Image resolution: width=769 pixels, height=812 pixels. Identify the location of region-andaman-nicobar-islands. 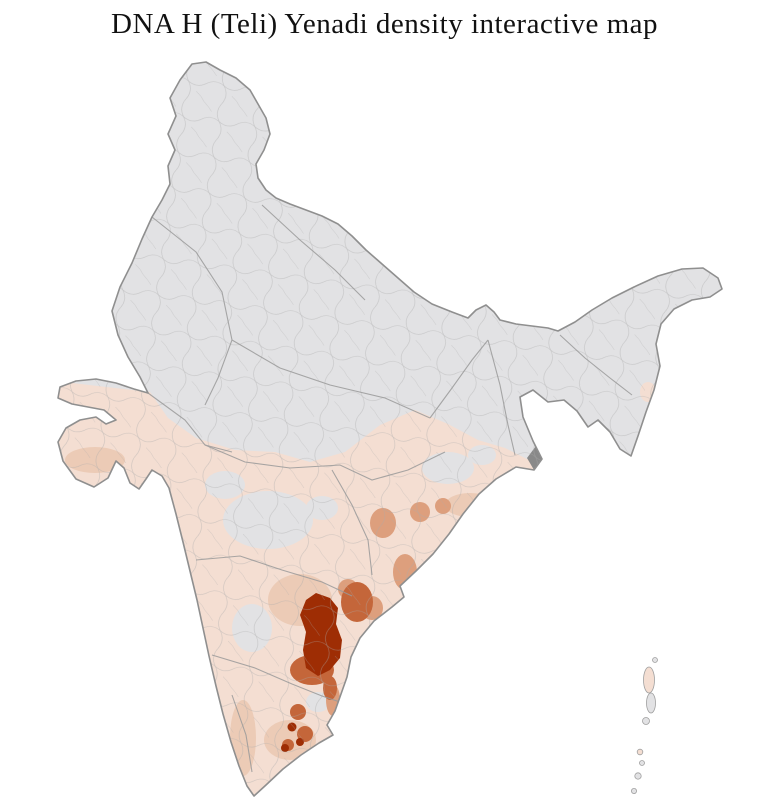
(644, 726).